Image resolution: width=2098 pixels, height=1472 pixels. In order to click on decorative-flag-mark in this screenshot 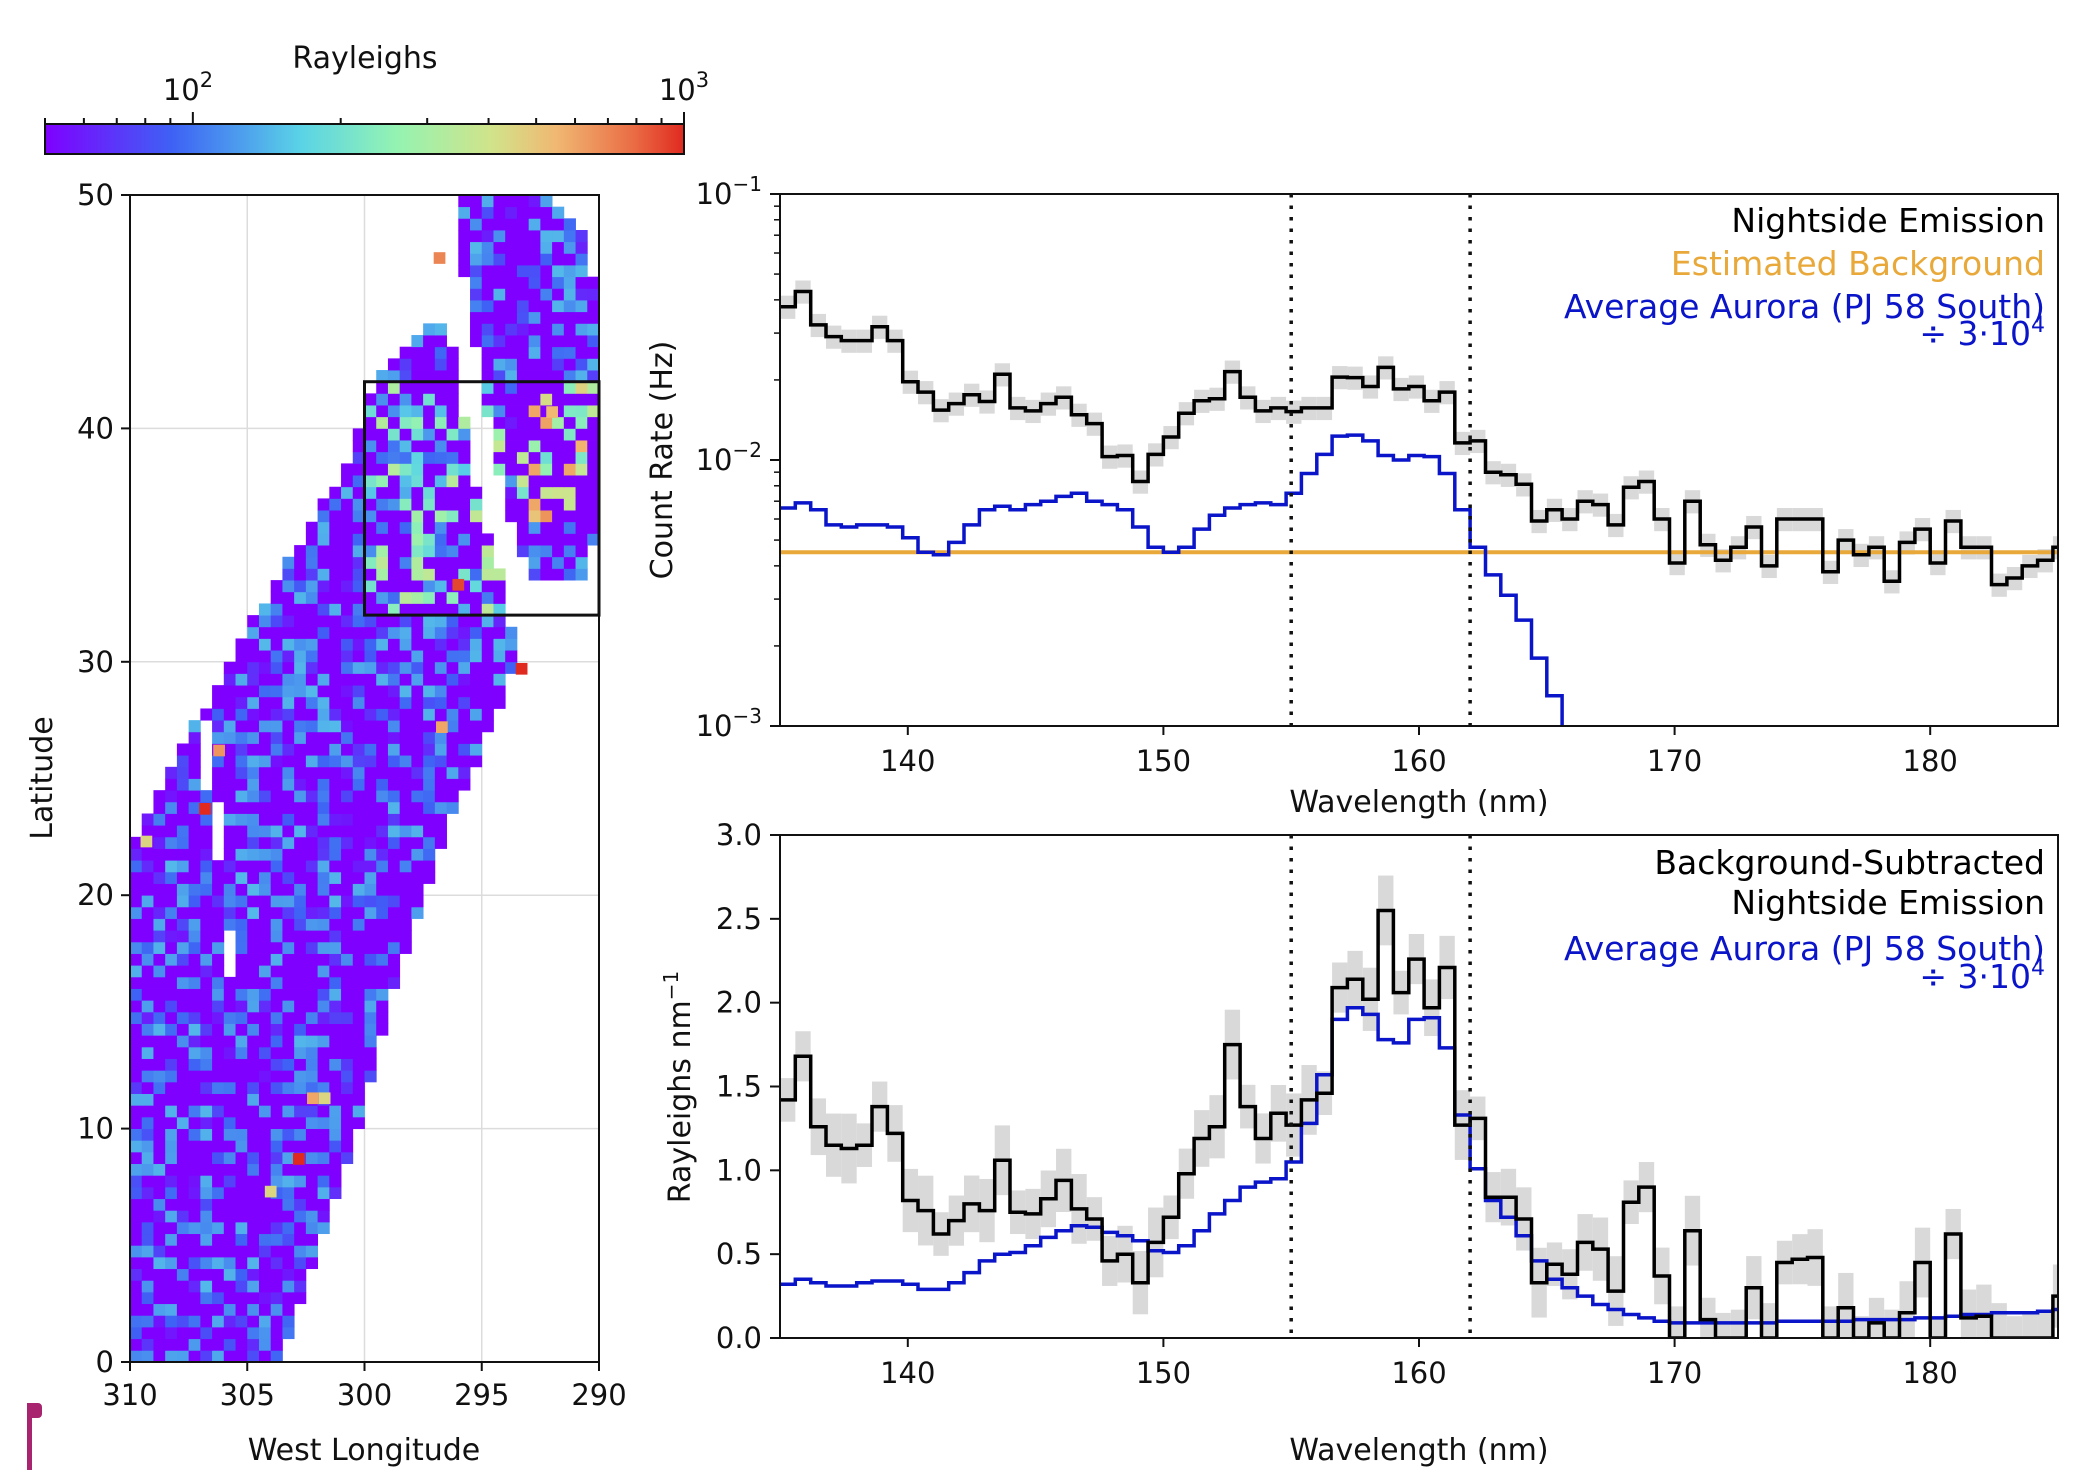, I will do `click(34, 1436)`.